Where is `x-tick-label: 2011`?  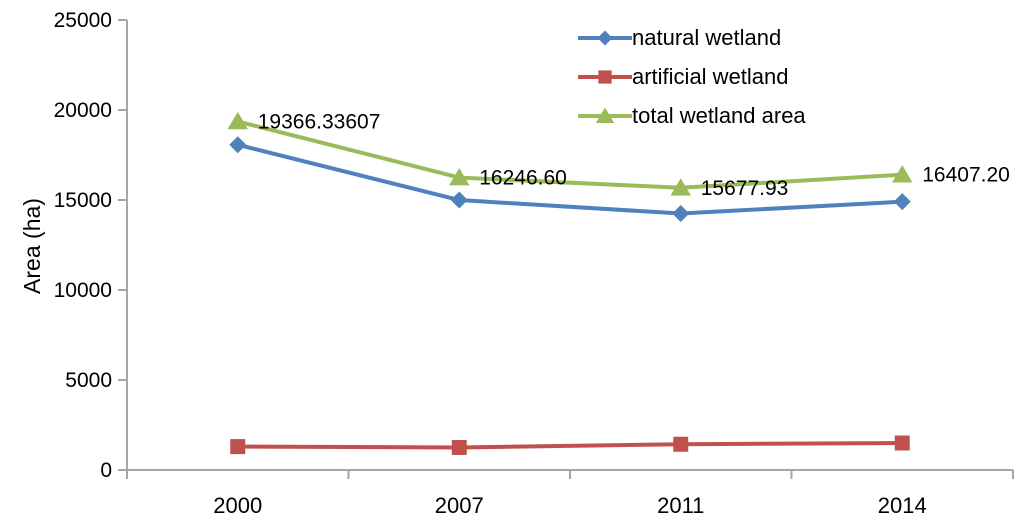 x-tick-label: 2011 is located at coordinates (680, 505).